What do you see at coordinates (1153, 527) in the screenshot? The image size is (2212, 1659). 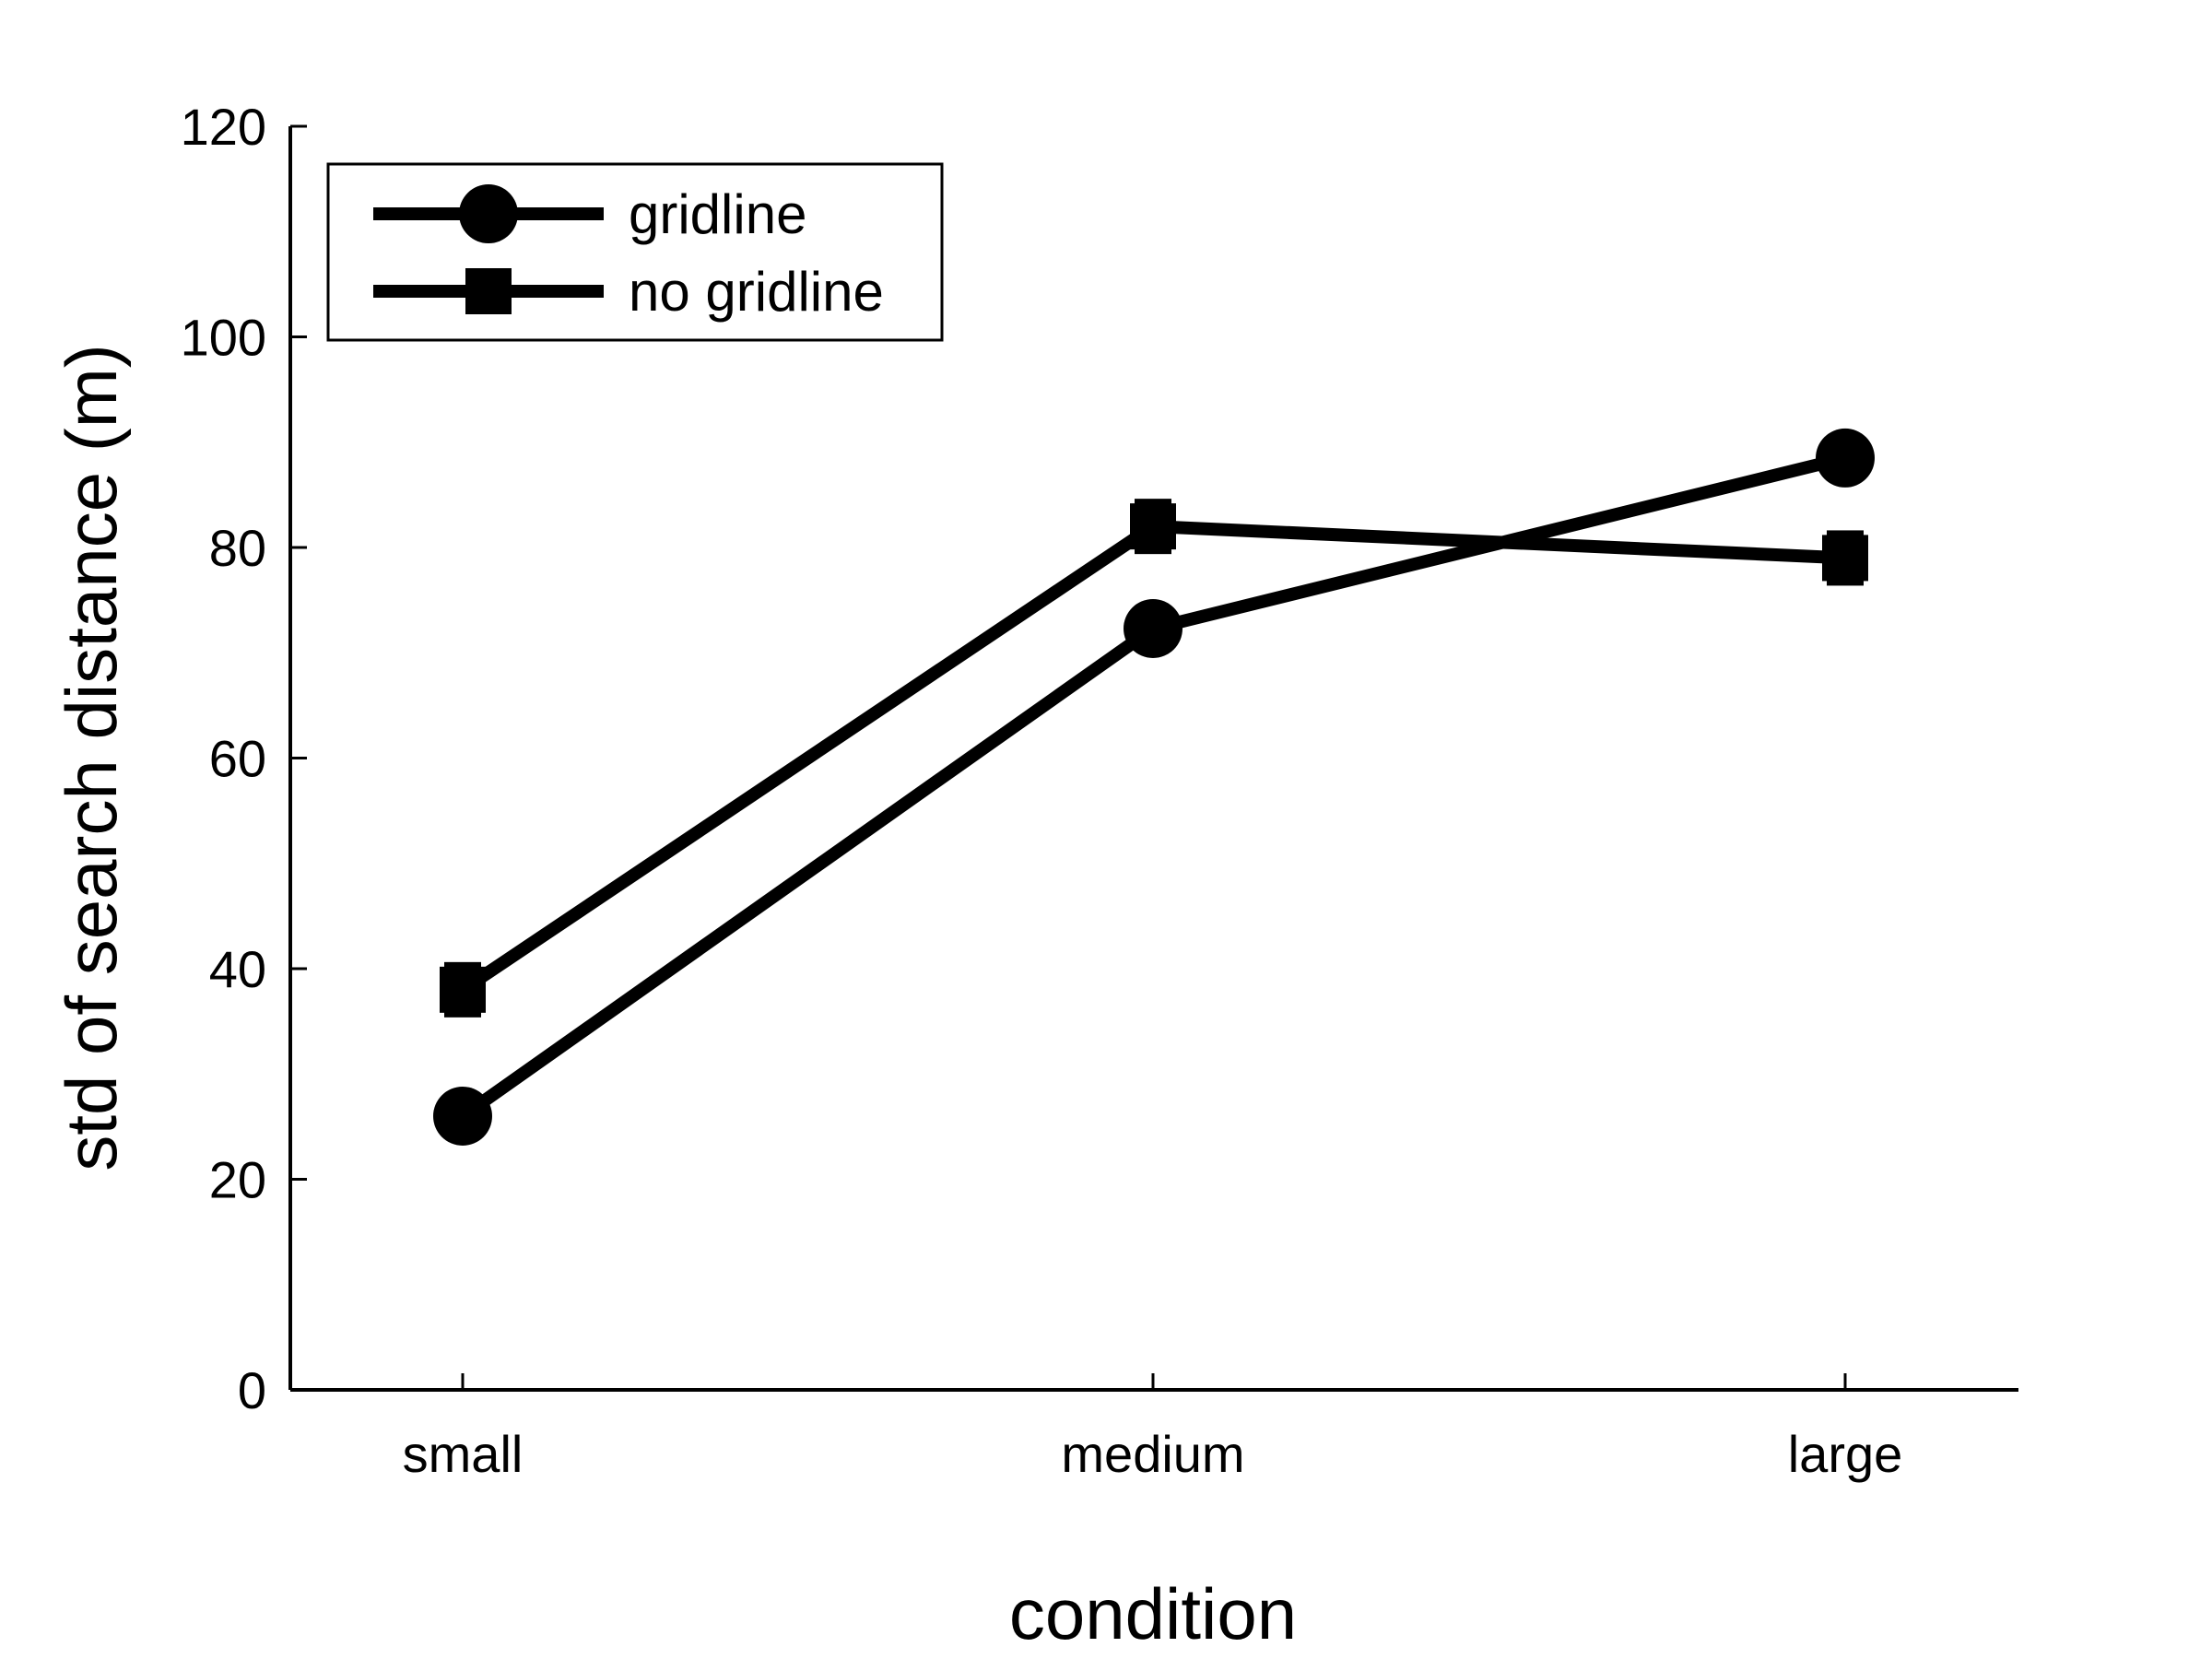 I see `data-point-no-gridline-medium-cap` at bounding box center [1153, 527].